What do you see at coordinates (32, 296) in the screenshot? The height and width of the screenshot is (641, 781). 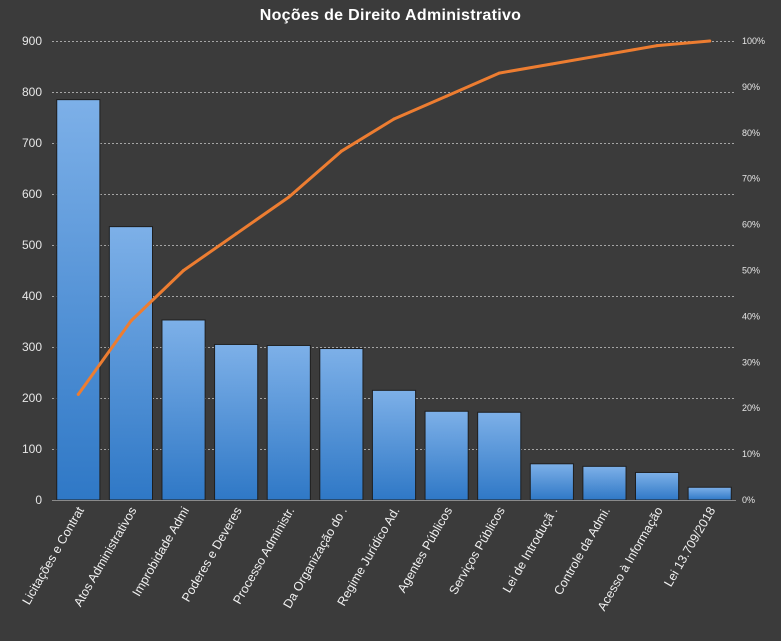 I see `y-tick-label: 400` at bounding box center [32, 296].